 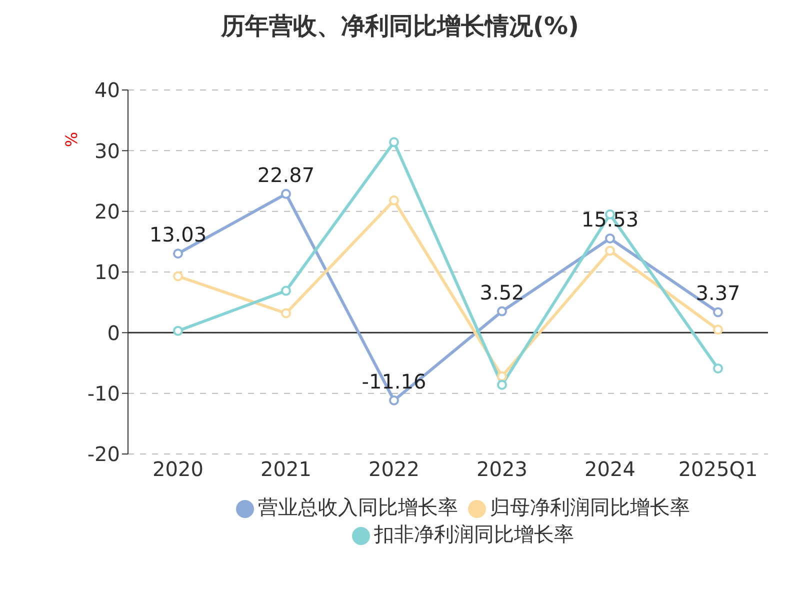 I want to click on y-tick-label: -10, so click(x=103, y=393).